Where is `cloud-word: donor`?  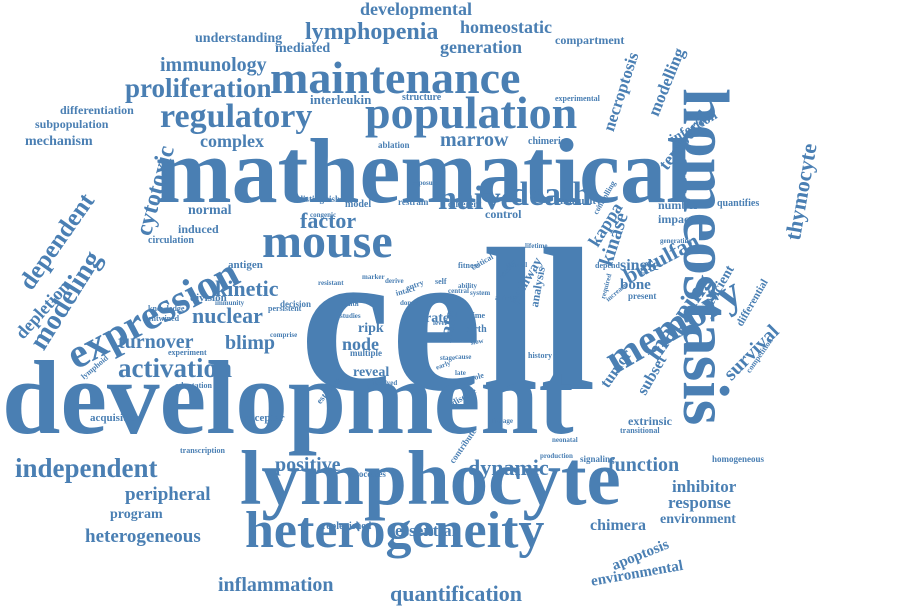 cloud-word: donor is located at coordinates (409, 303).